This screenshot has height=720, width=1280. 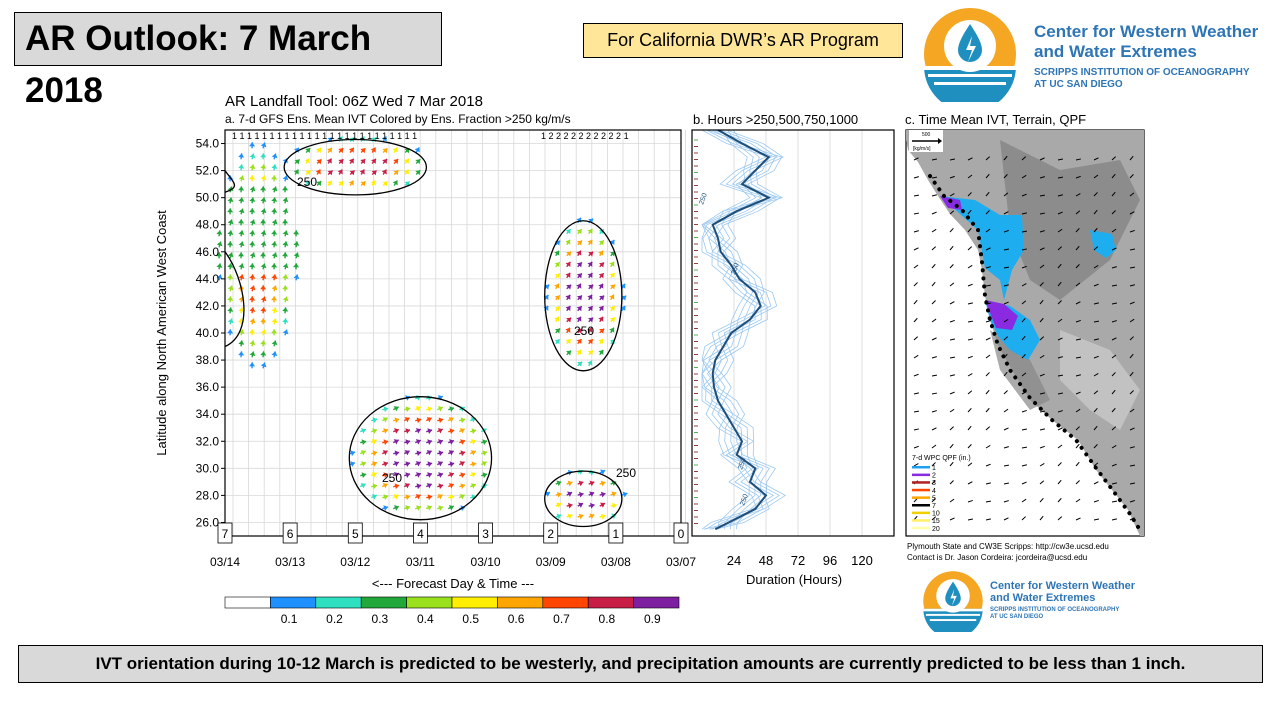 What do you see at coordinates (830, 560) in the screenshot?
I see `b-x-tick-label: 96` at bounding box center [830, 560].